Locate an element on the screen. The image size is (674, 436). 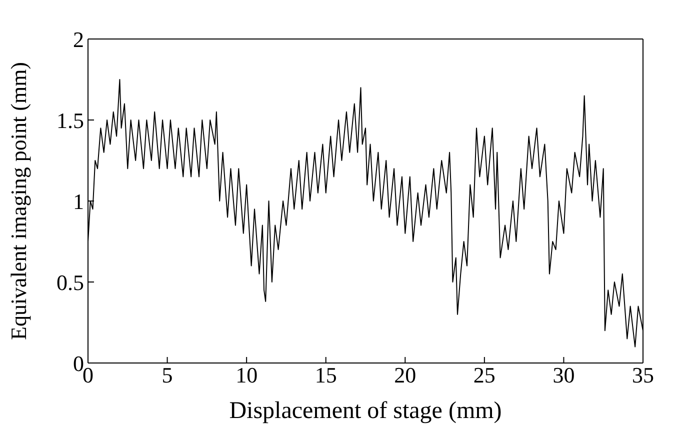
x-tick-label: 5 is located at coordinates (167, 375).